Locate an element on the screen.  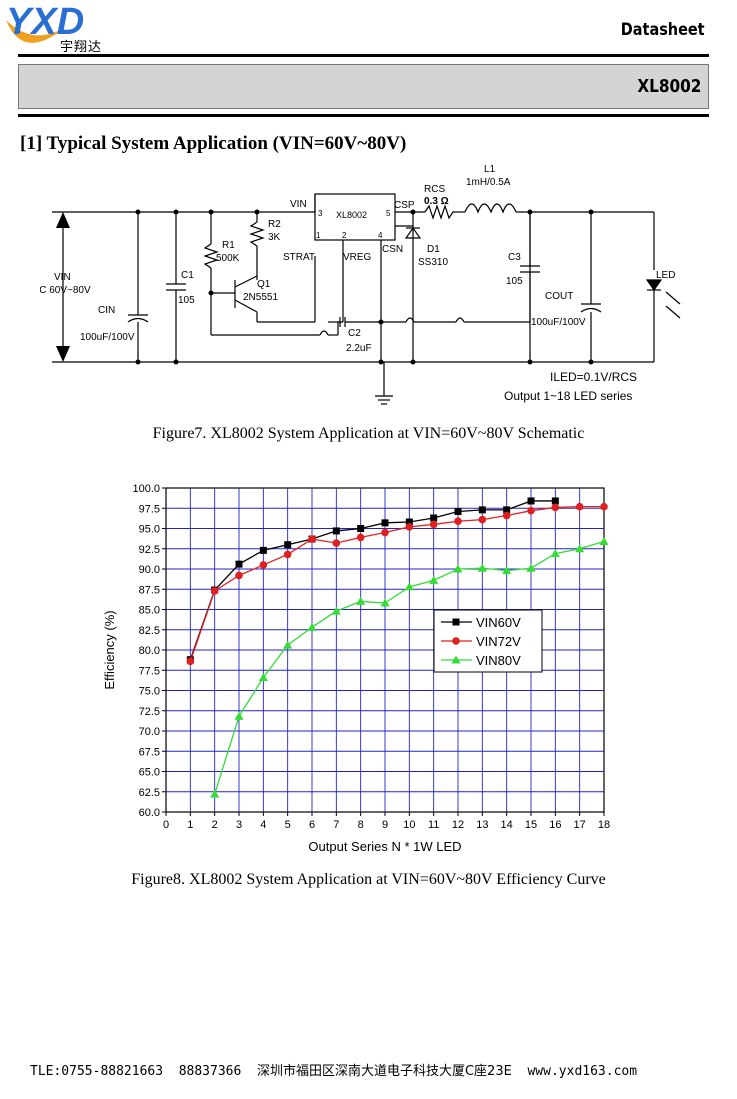
cout-label: COUT is located at coordinates (559, 296).